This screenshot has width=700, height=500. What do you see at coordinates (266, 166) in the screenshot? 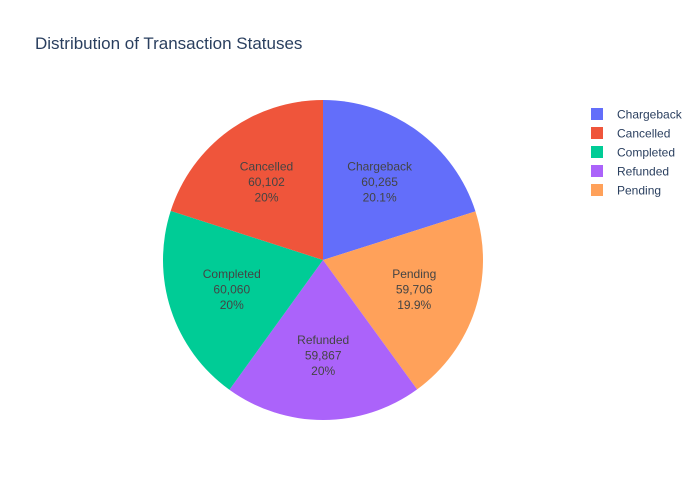
I see `slice-category-label: Cancelled` at bounding box center [266, 166].